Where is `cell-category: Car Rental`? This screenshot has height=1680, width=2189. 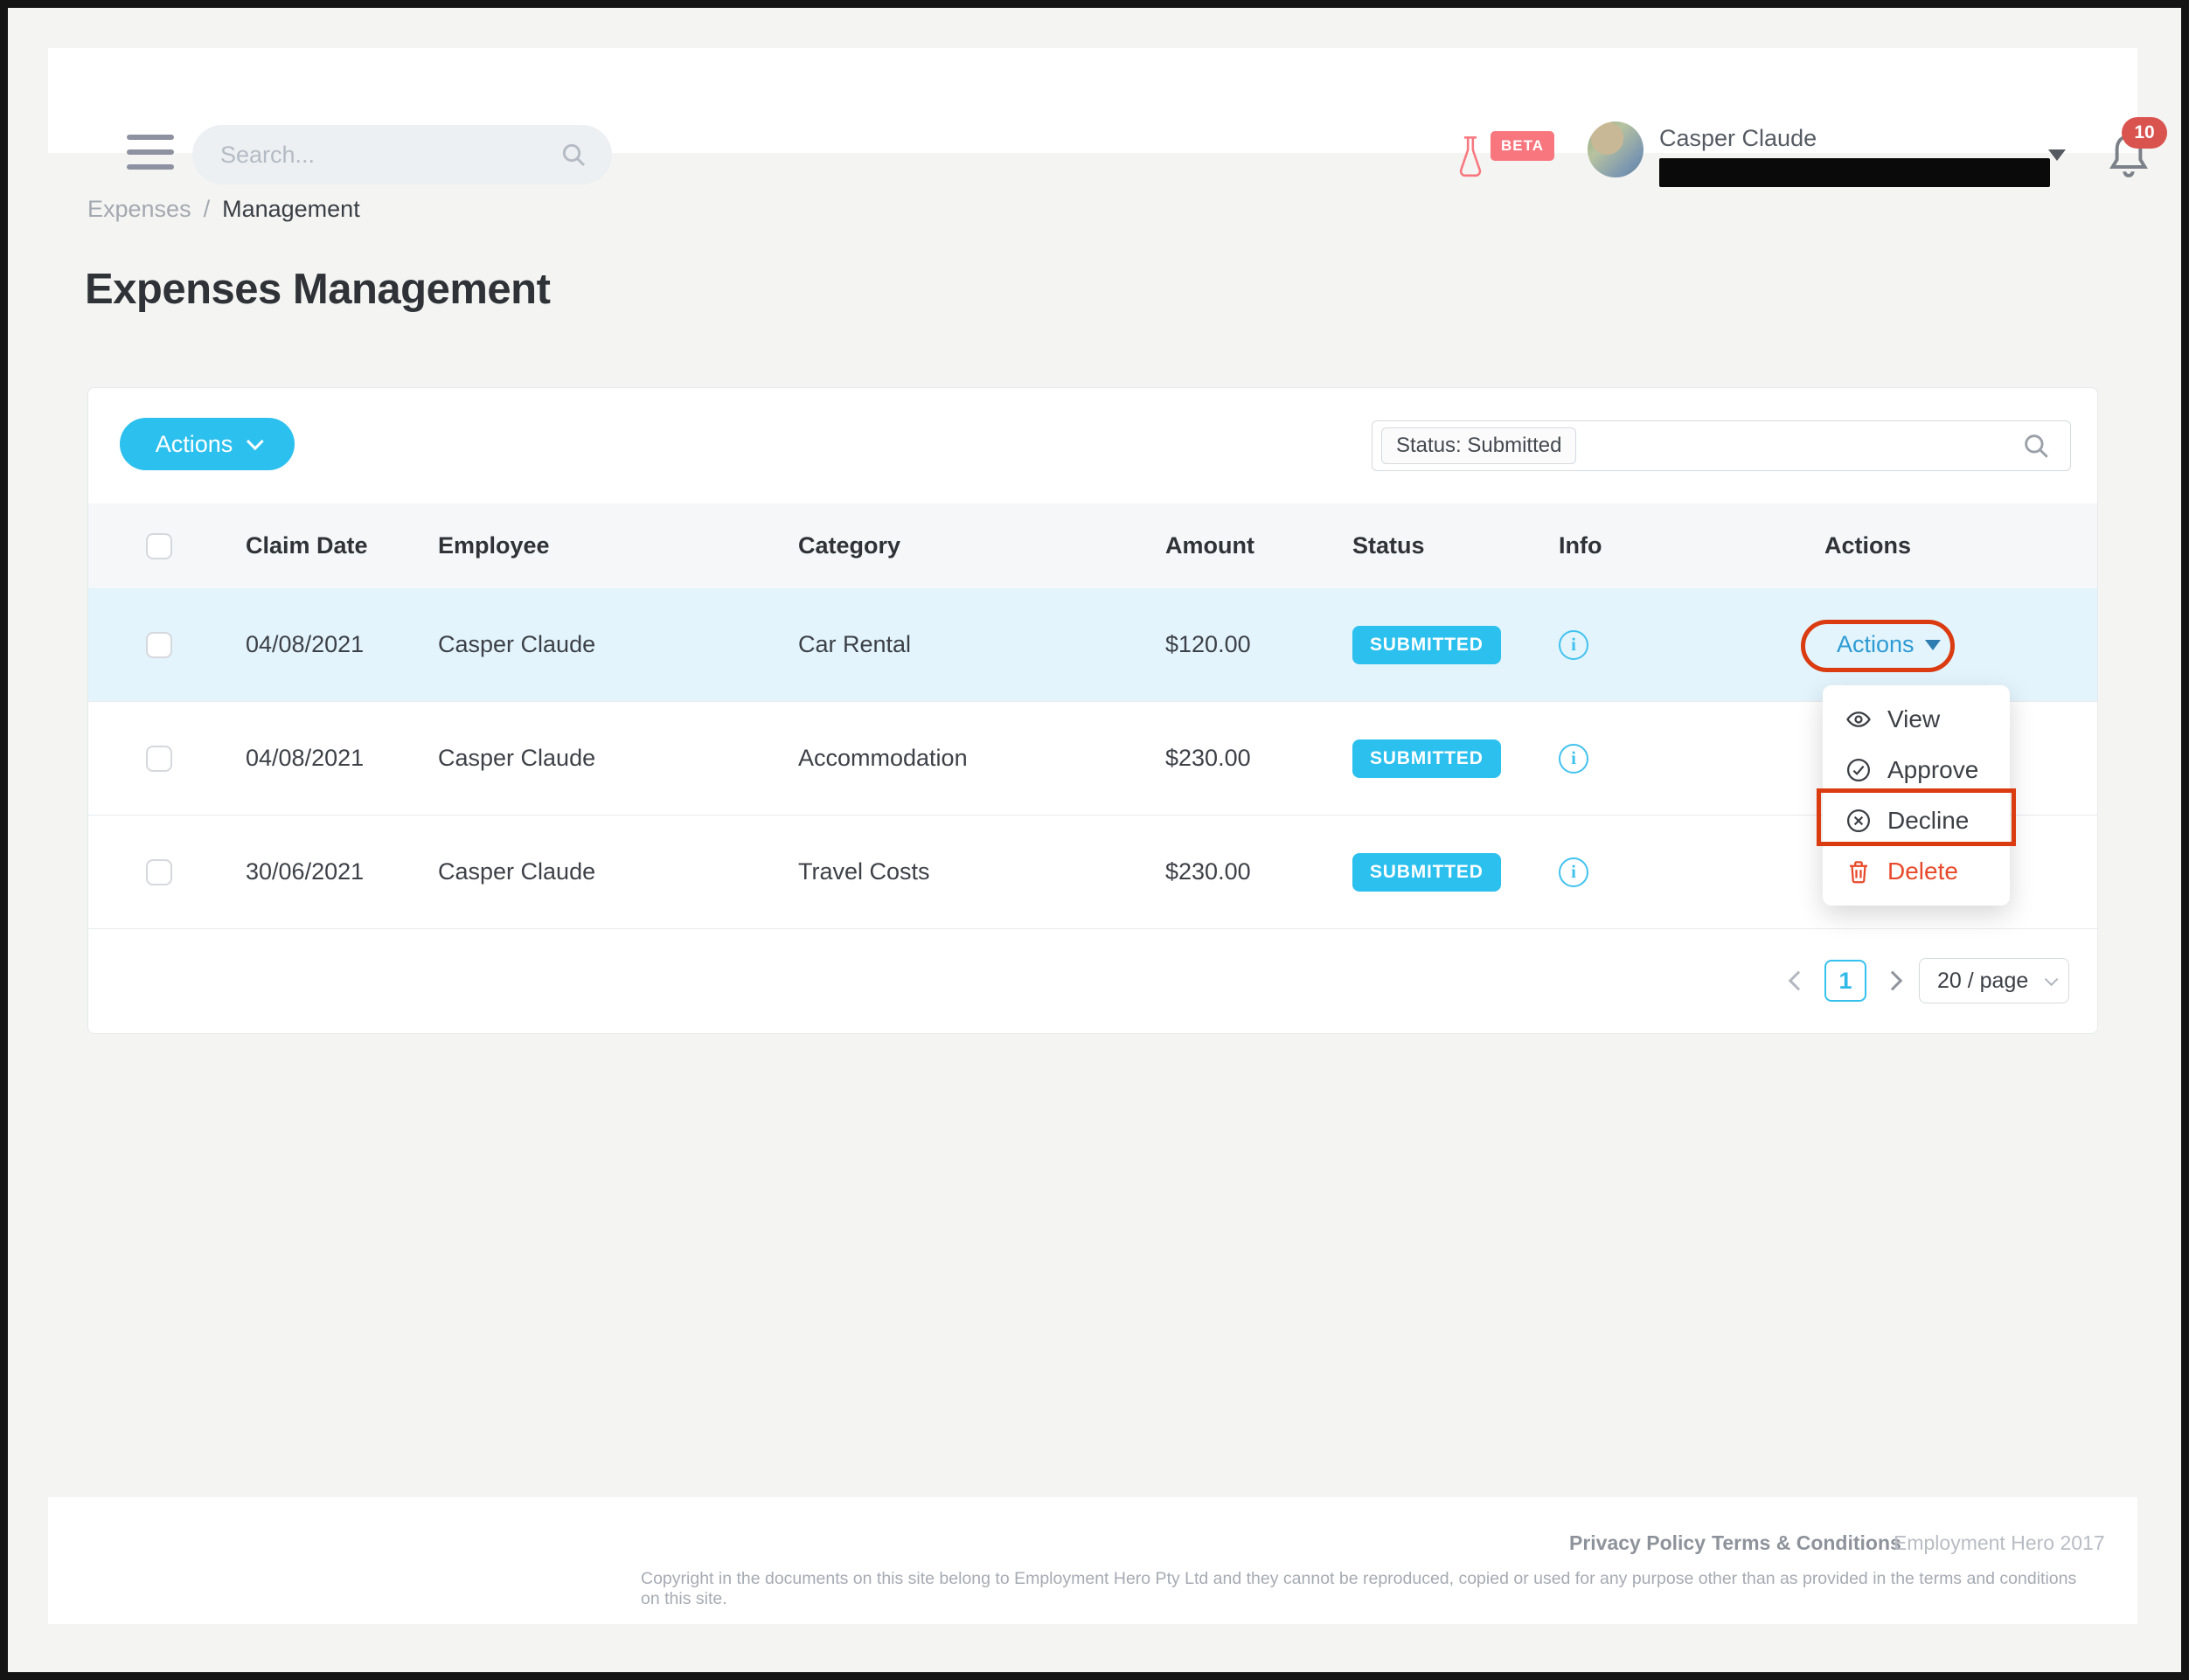 cell-category: Car Rental is located at coordinates (855, 644).